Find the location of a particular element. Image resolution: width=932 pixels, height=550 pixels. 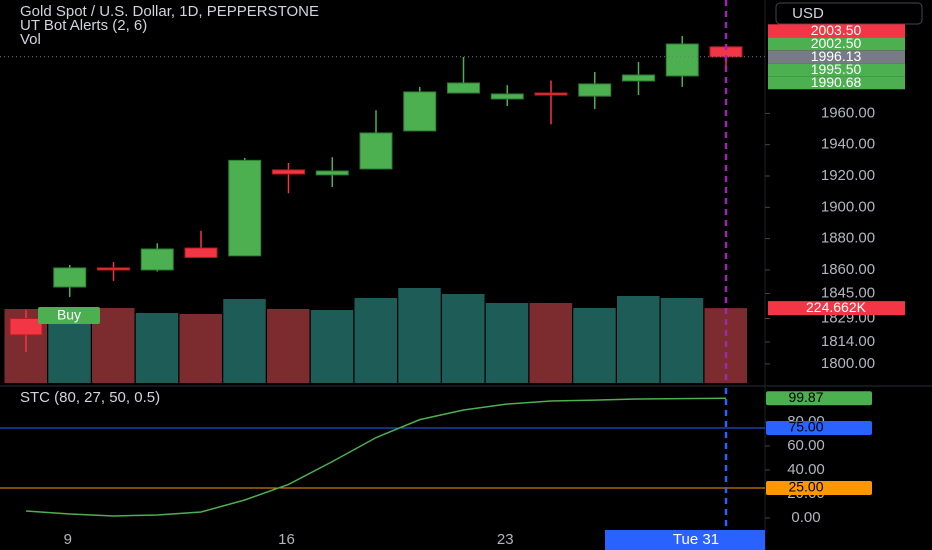

currency-label: USD is located at coordinates (808, 13).